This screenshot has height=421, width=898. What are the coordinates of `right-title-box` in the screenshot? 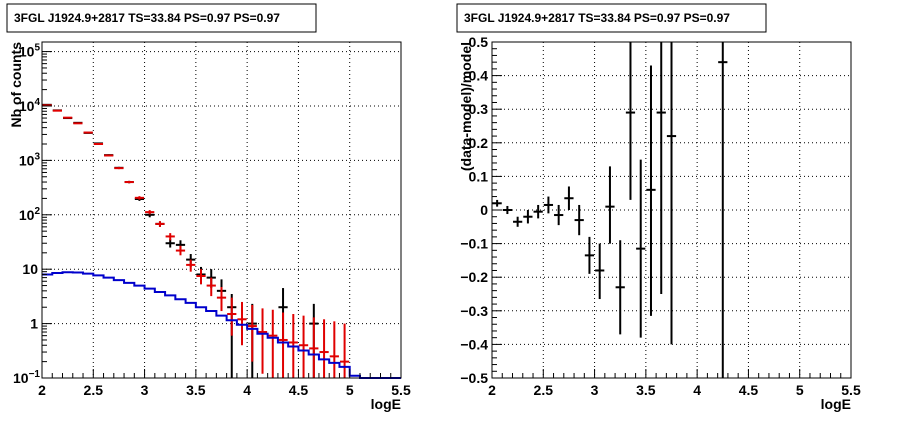 It's located at (611, 18).